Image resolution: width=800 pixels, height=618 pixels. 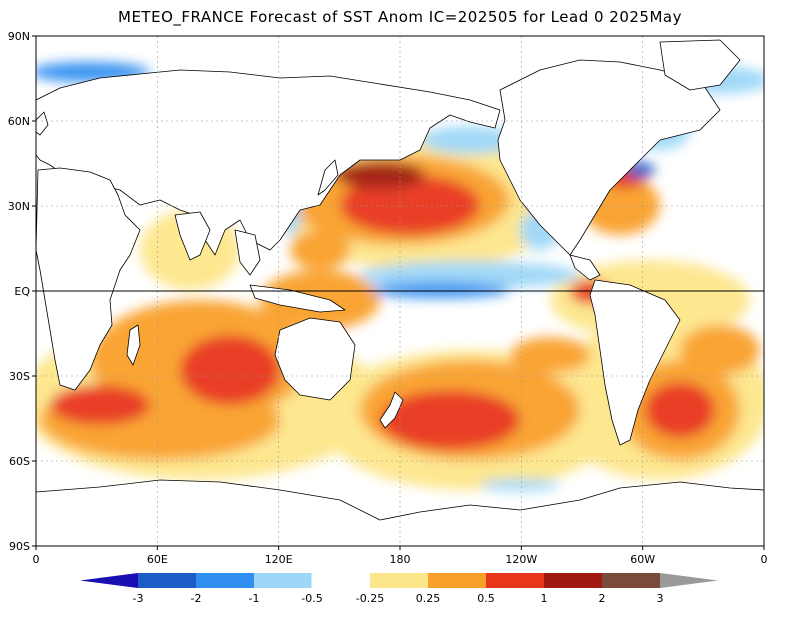 I want to click on x-tick-label: 60W, so click(x=642, y=559).